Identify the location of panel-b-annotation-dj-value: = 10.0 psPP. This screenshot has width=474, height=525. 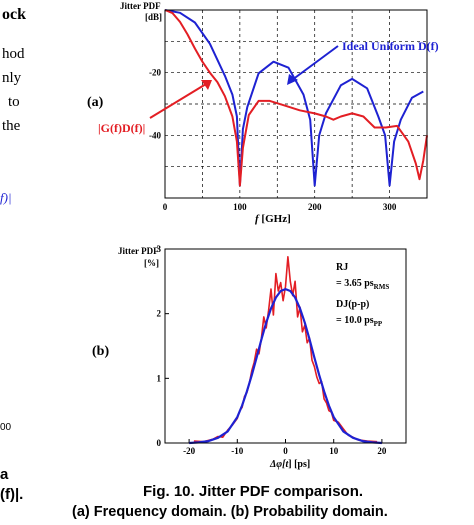
(359, 321).